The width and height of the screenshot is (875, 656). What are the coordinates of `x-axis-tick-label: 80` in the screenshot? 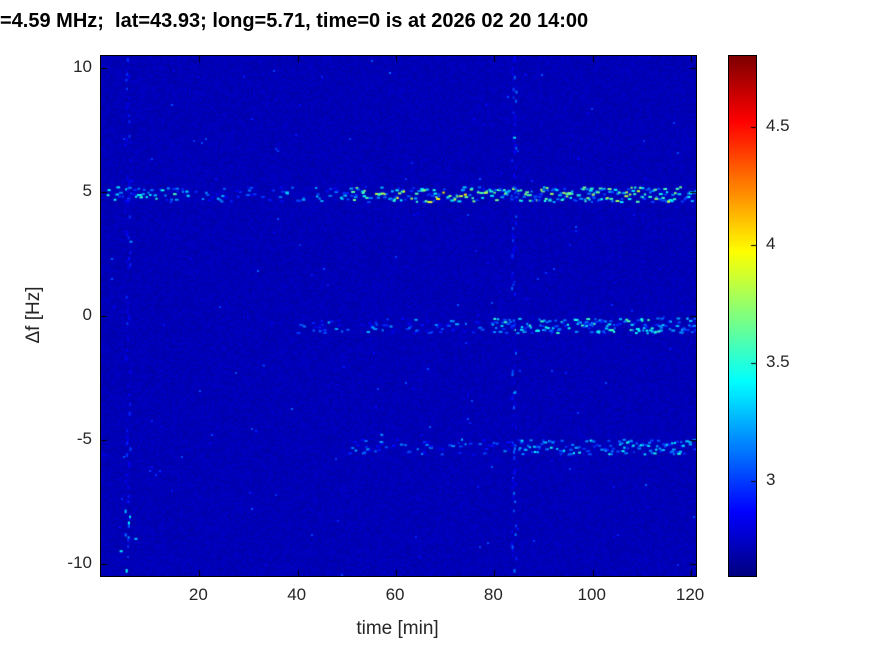 It's located at (493, 594).